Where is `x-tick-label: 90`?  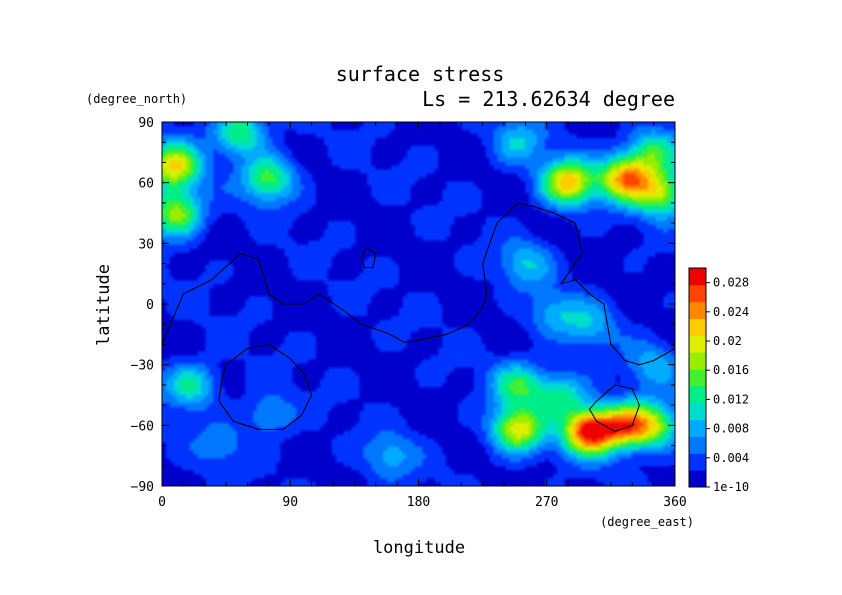
x-tick-label: 90 is located at coordinates (290, 502).